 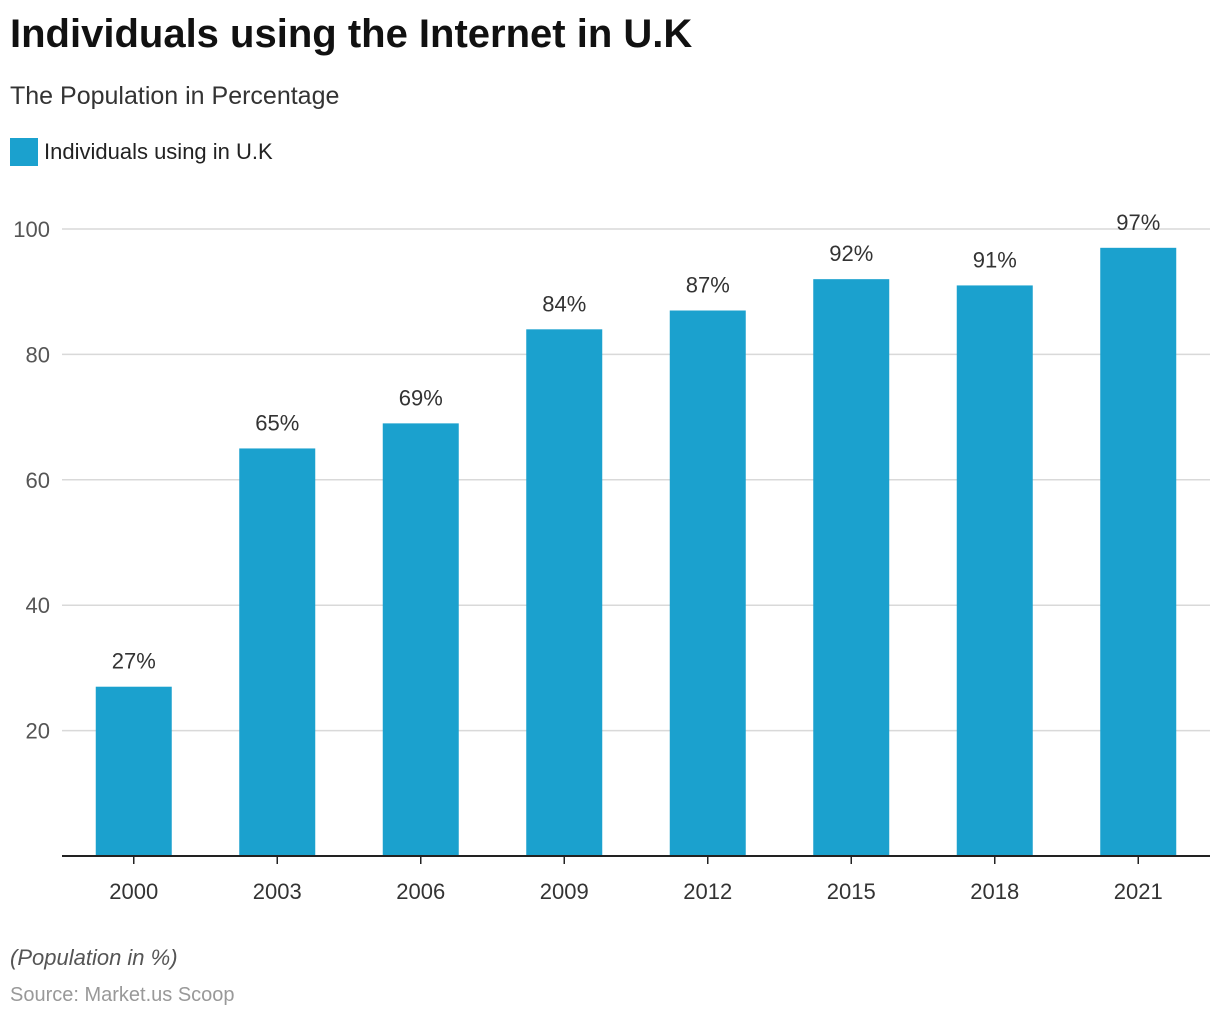 What do you see at coordinates (1138, 222) in the screenshot?
I see `data-label: 97%` at bounding box center [1138, 222].